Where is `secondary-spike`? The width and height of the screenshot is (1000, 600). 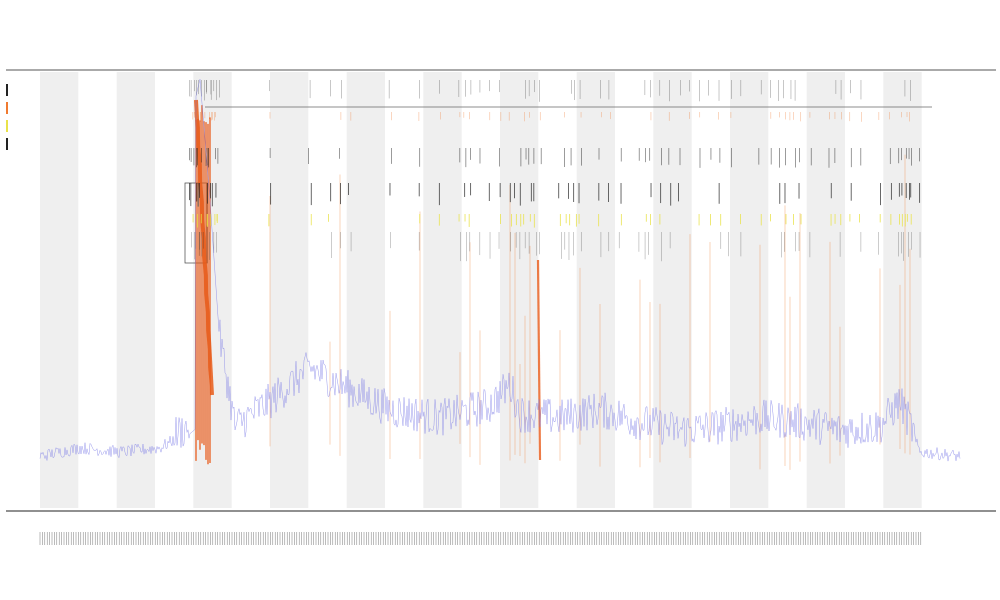
secondary-spike is located at coordinates (539, 360).